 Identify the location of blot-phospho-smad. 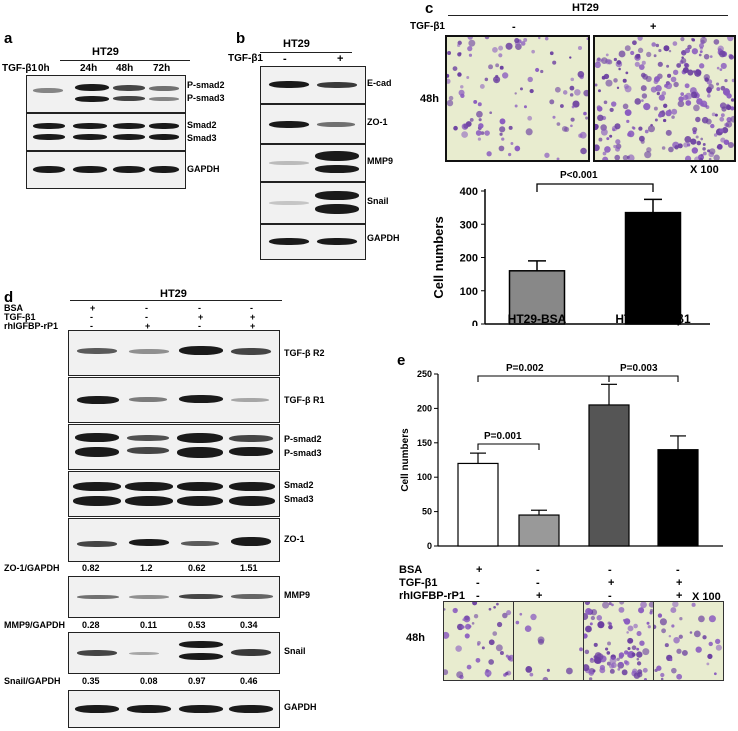
(174, 447).